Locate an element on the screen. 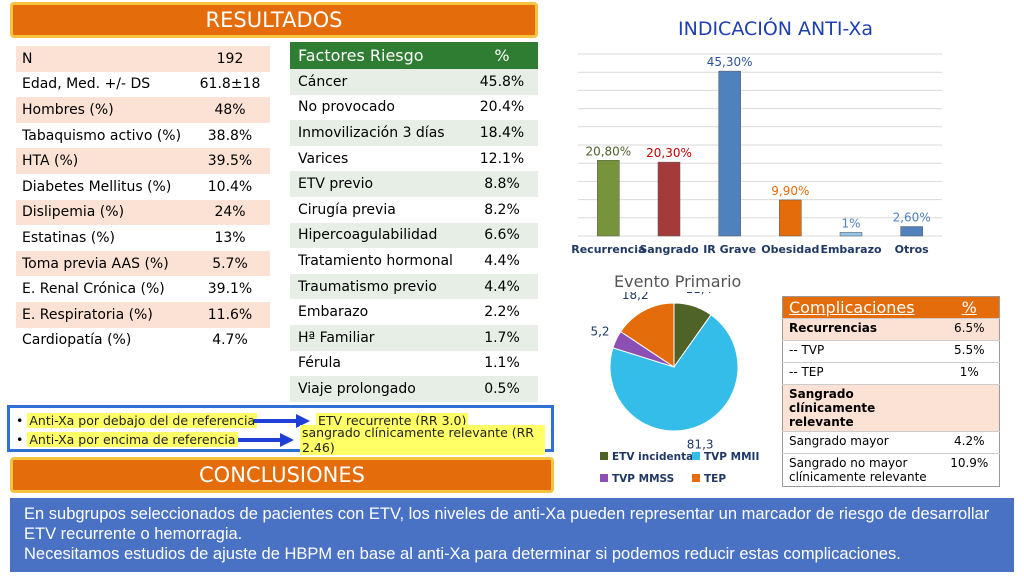  bar-chart-title: INDICACIÓN ANTI-Xa is located at coordinates (776, 29).